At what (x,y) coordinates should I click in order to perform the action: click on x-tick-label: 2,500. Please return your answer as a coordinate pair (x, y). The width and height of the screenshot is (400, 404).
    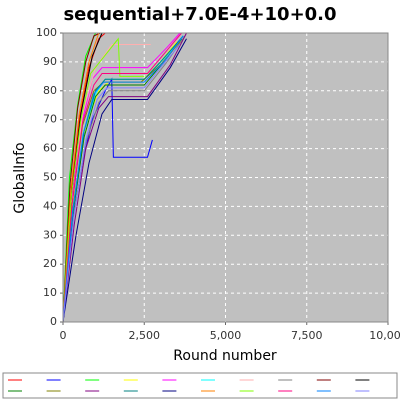
    Looking at the image, I should click on (145, 335).